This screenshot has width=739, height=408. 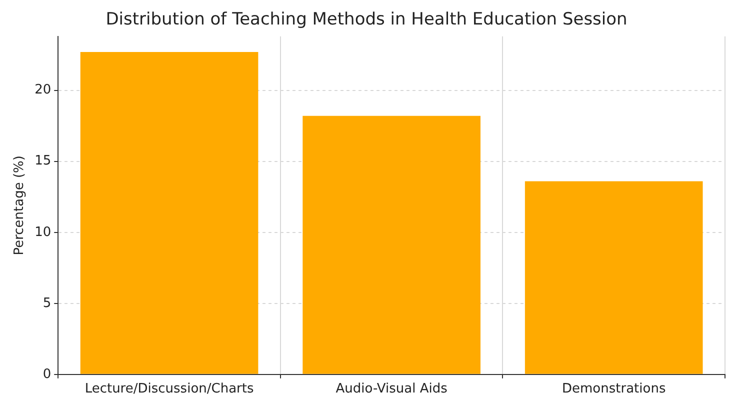 I want to click on bar, so click(x=613, y=277).